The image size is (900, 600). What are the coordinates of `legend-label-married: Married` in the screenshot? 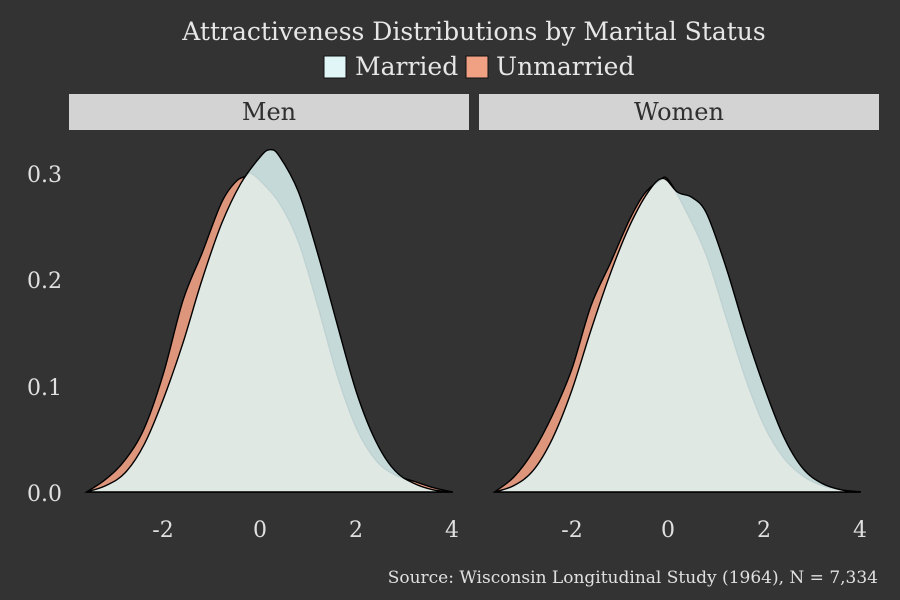 It's located at (406, 66).